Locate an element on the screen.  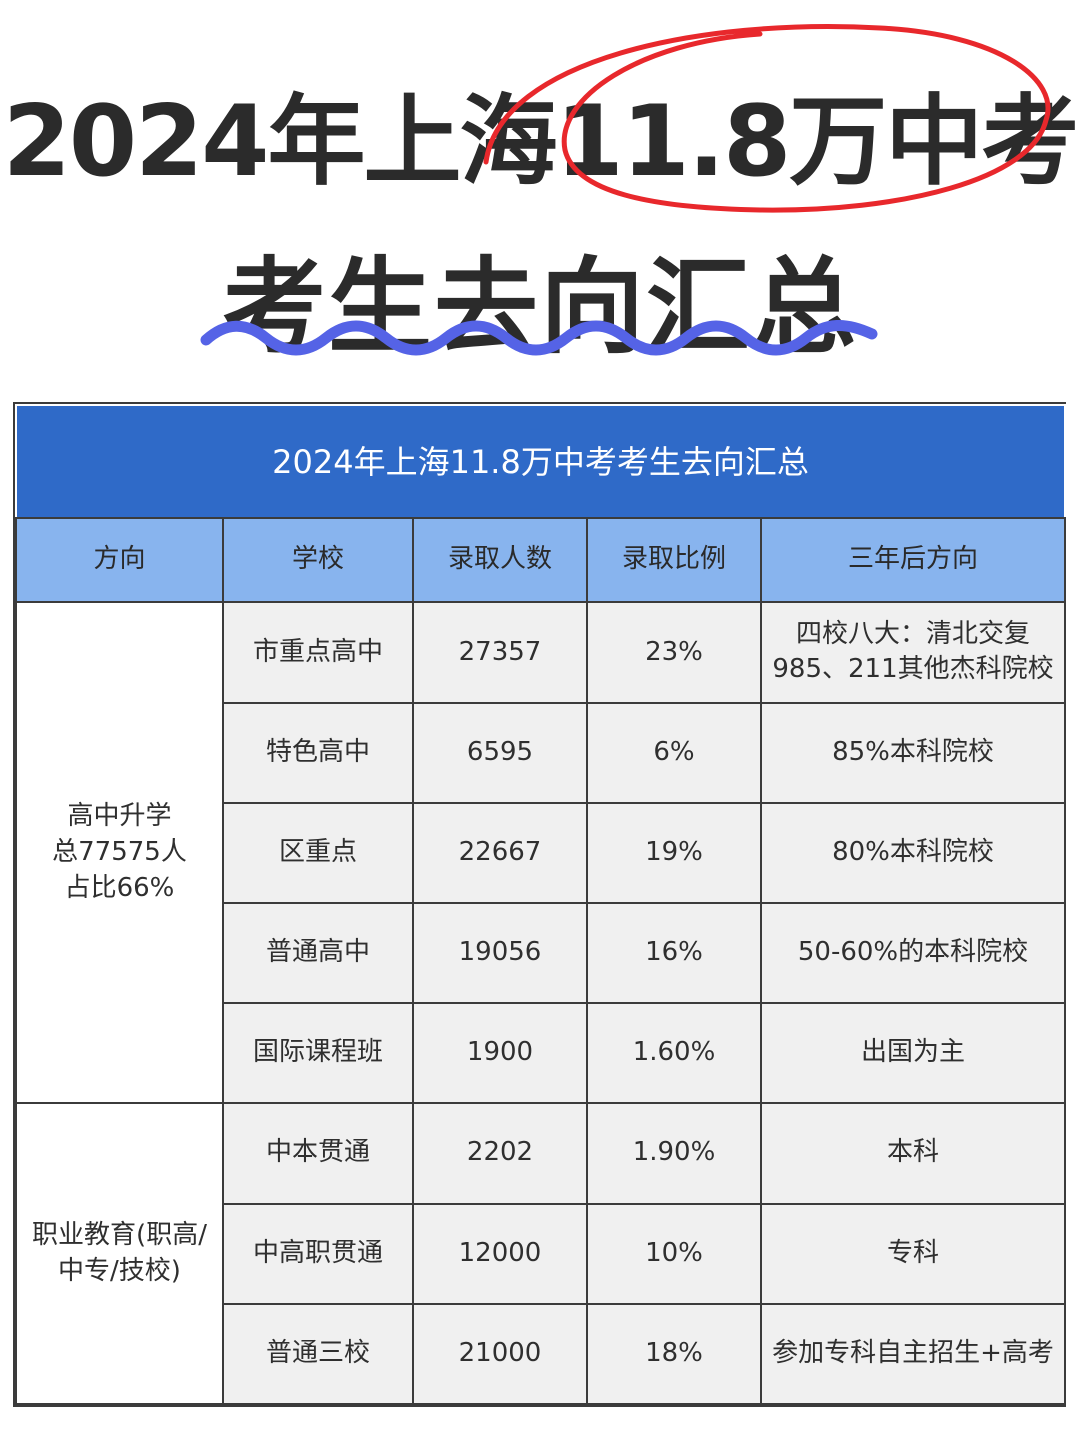
admitted-cell: 12000 is located at coordinates (500, 1253).